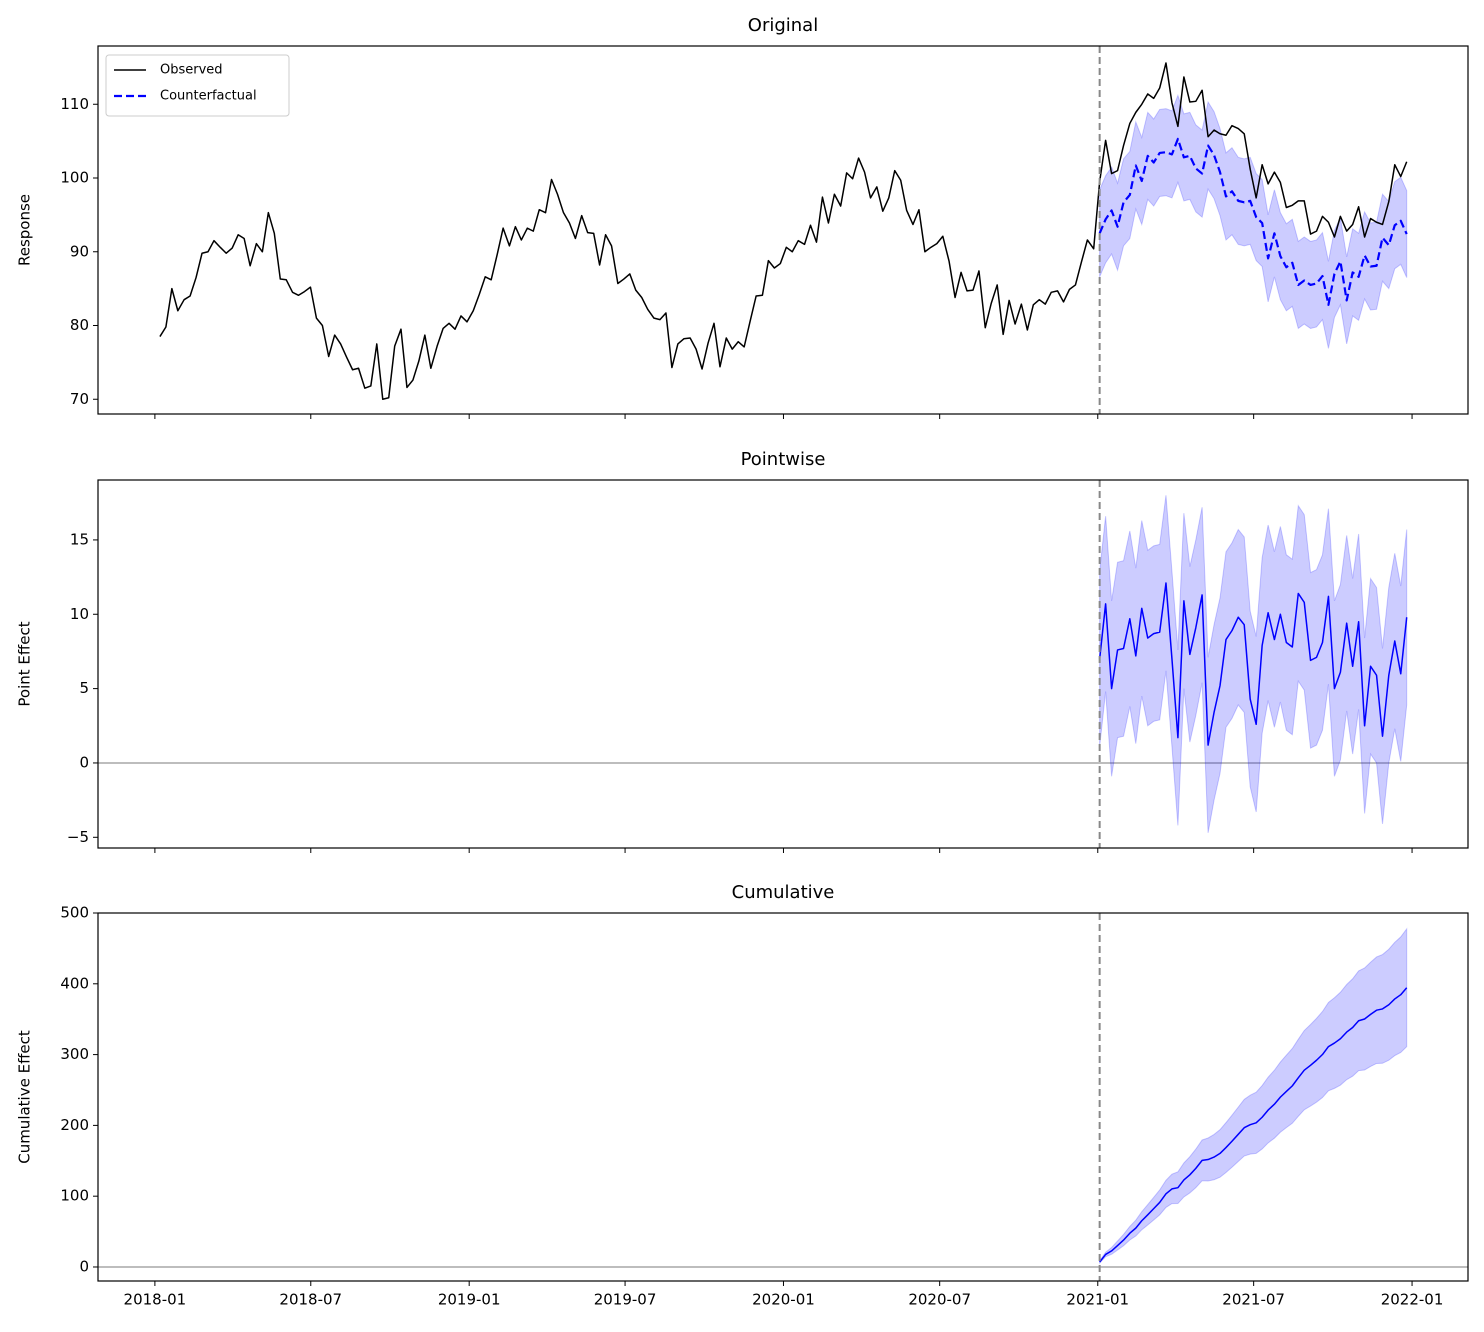 Image resolution: width=1484 pixels, height=1332 pixels. I want to click on y-tick-label: 70, so click(79, 399).